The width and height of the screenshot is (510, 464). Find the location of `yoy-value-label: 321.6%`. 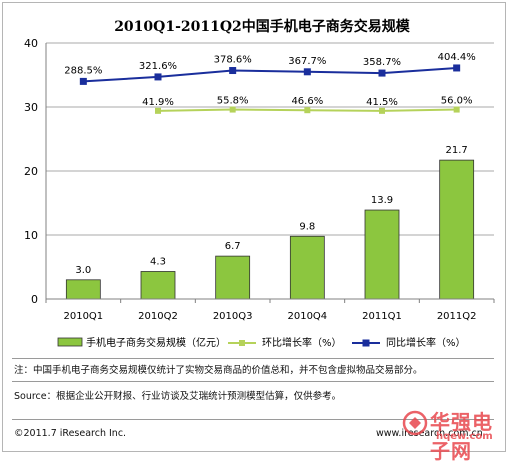

yoy-value-label: 321.6% is located at coordinates (158, 66).